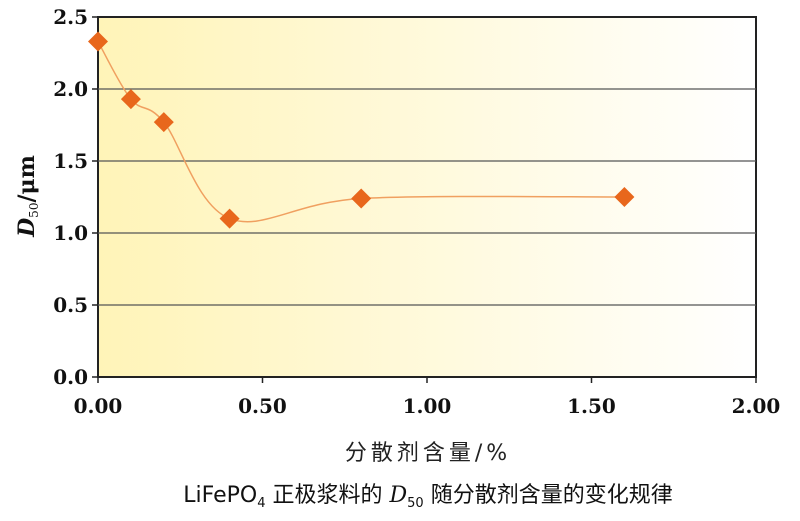  Describe the element at coordinates (27, 196) in the screenshot. I see `y-axis-title: D50/μm` at that location.